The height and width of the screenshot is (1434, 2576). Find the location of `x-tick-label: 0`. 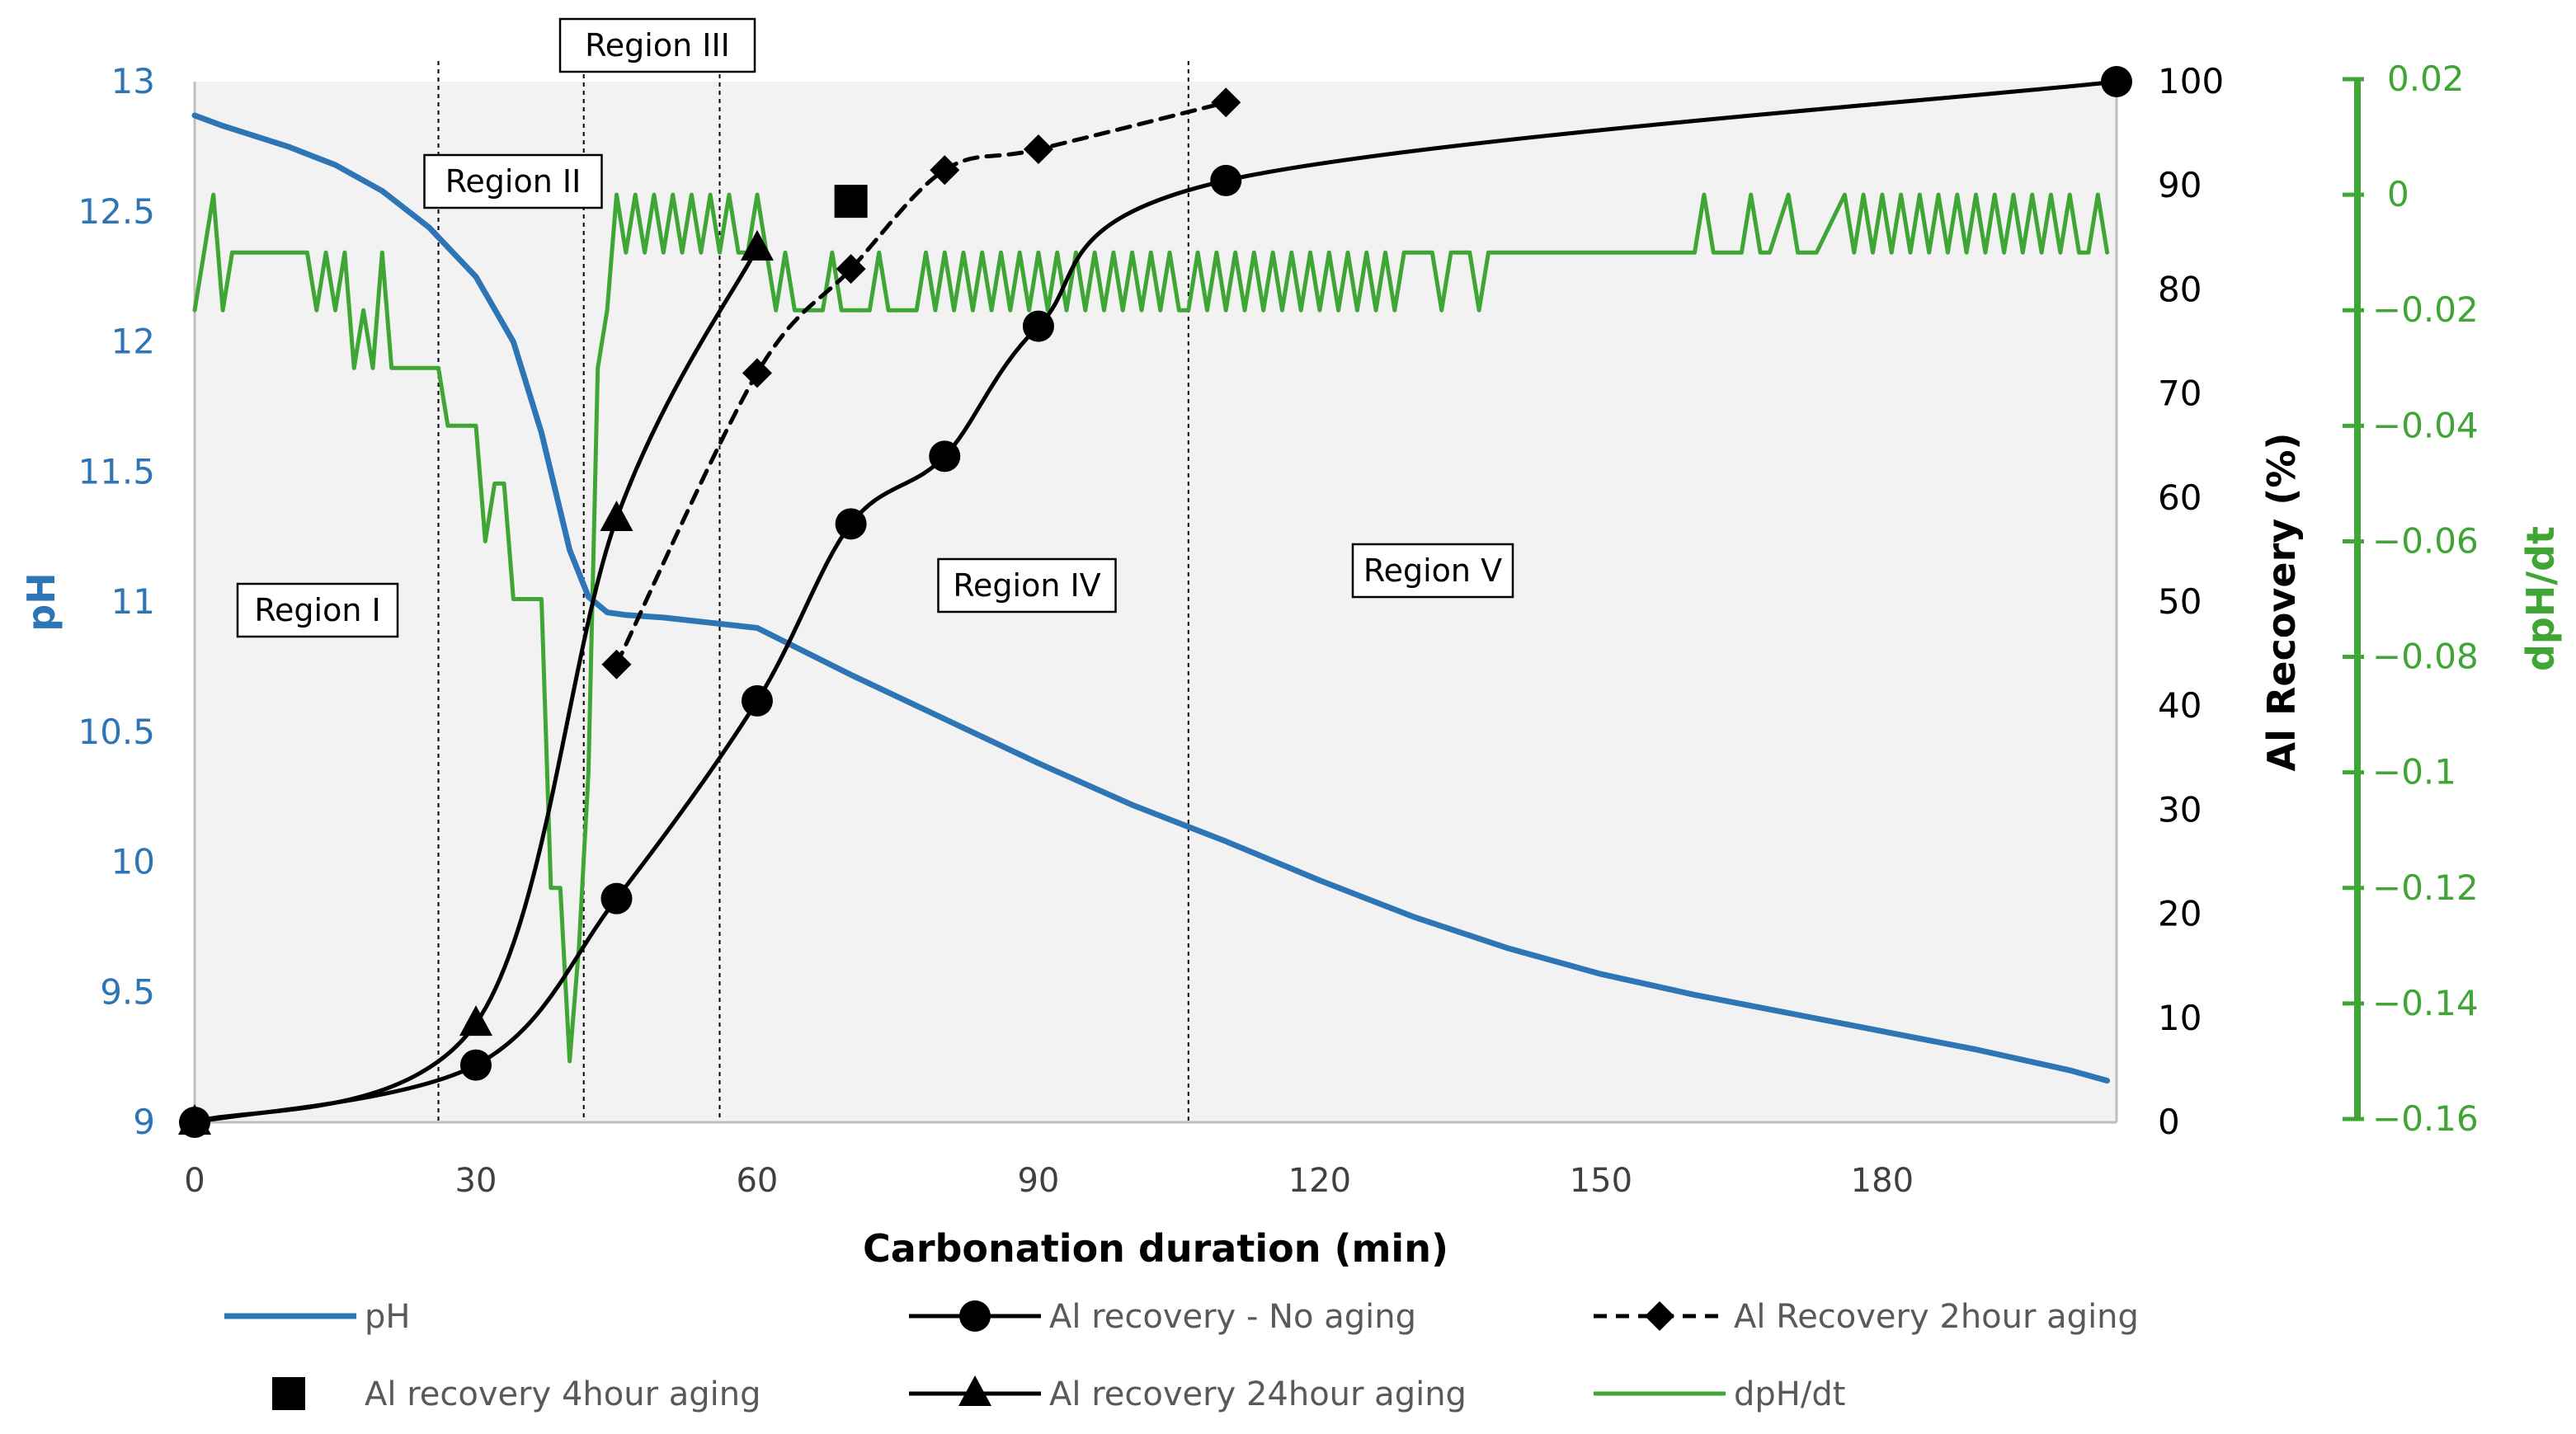

x-tick-label: 0 is located at coordinates (194, 1181).